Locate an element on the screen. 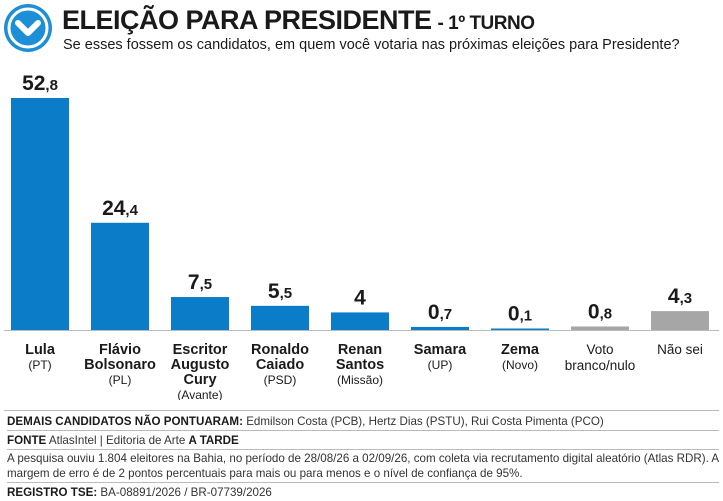  data-label: 0,1 is located at coordinates (520, 314).